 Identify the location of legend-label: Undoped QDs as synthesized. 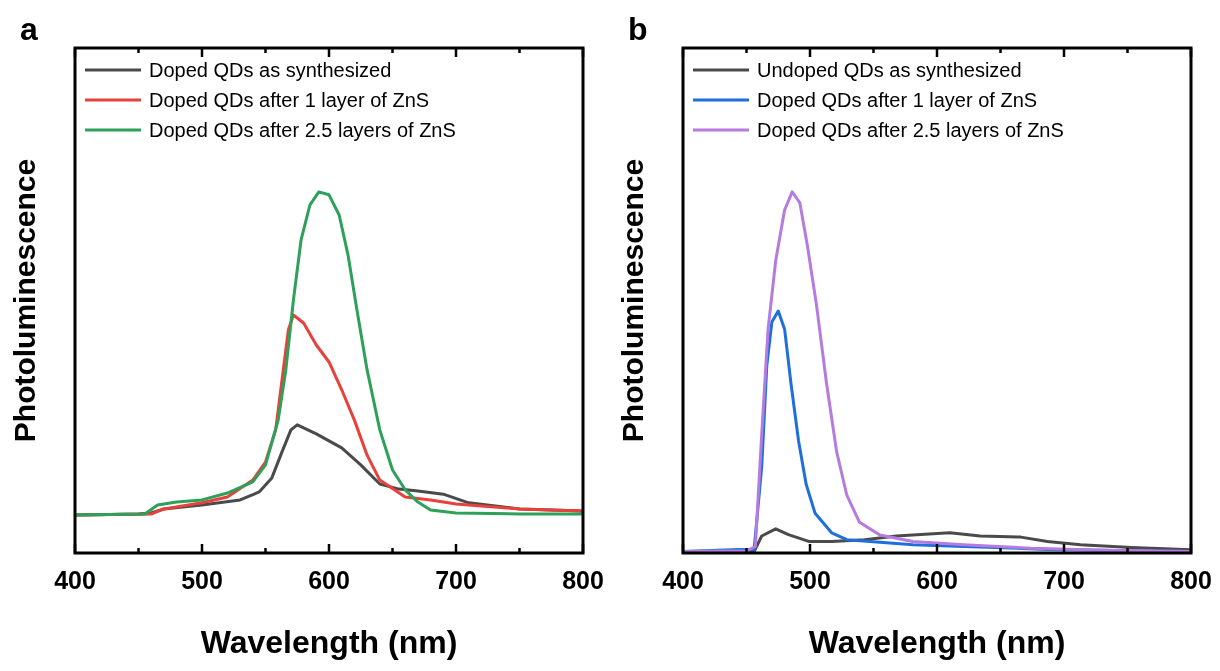
(889, 70).